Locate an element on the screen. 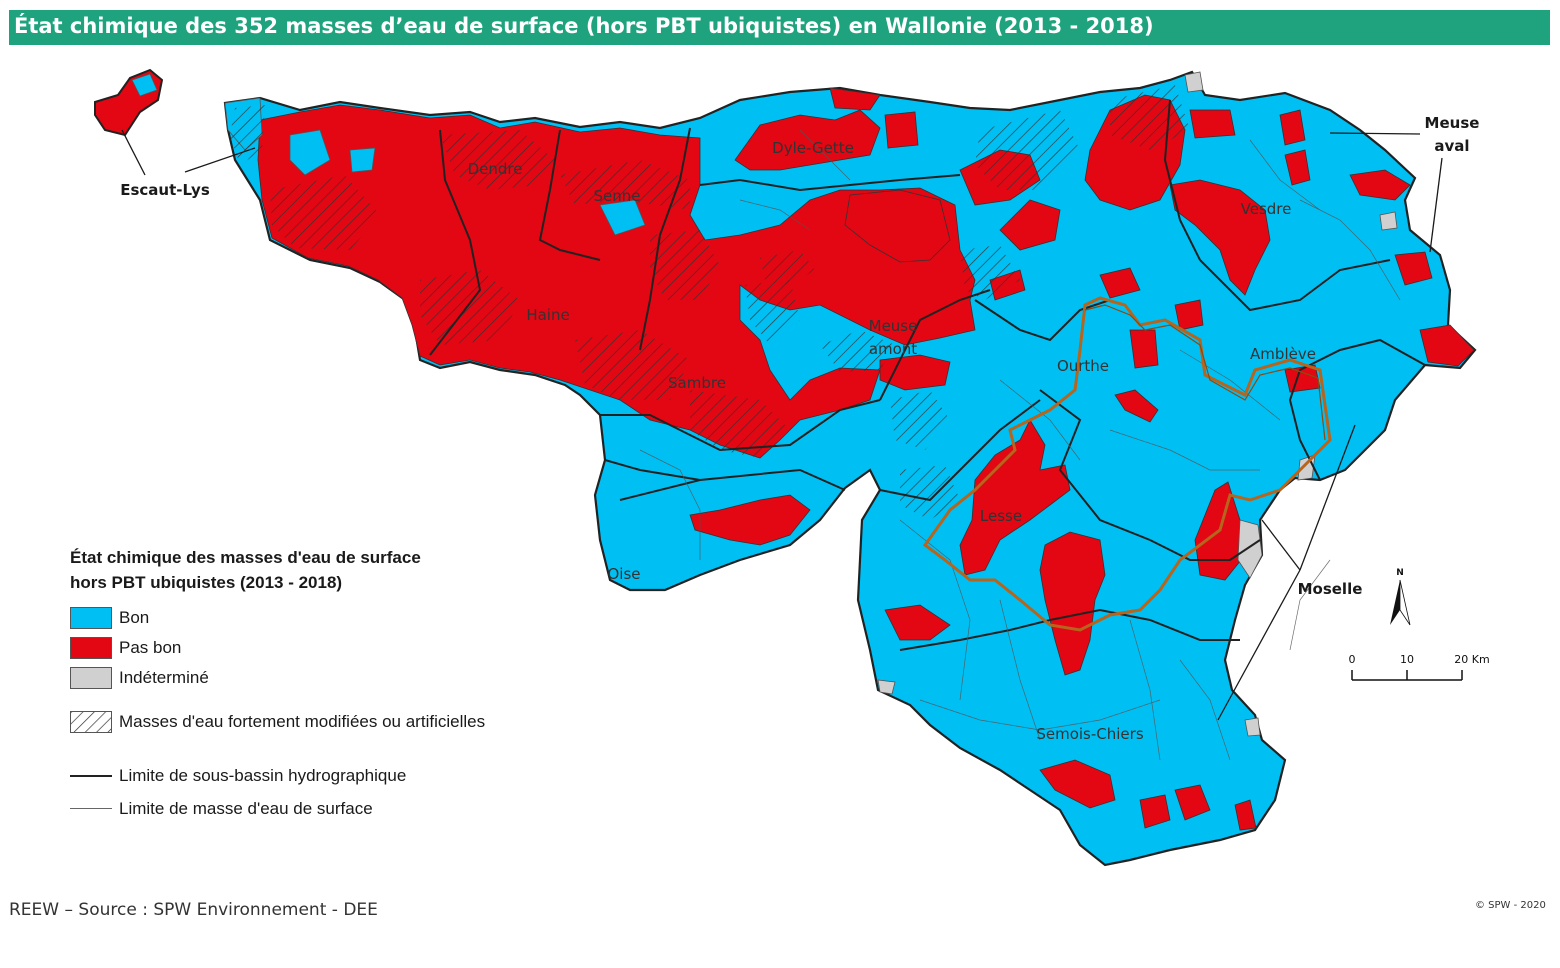  source-text: REEW – Source : SPW Environnement - DEE is located at coordinates (193, 910).